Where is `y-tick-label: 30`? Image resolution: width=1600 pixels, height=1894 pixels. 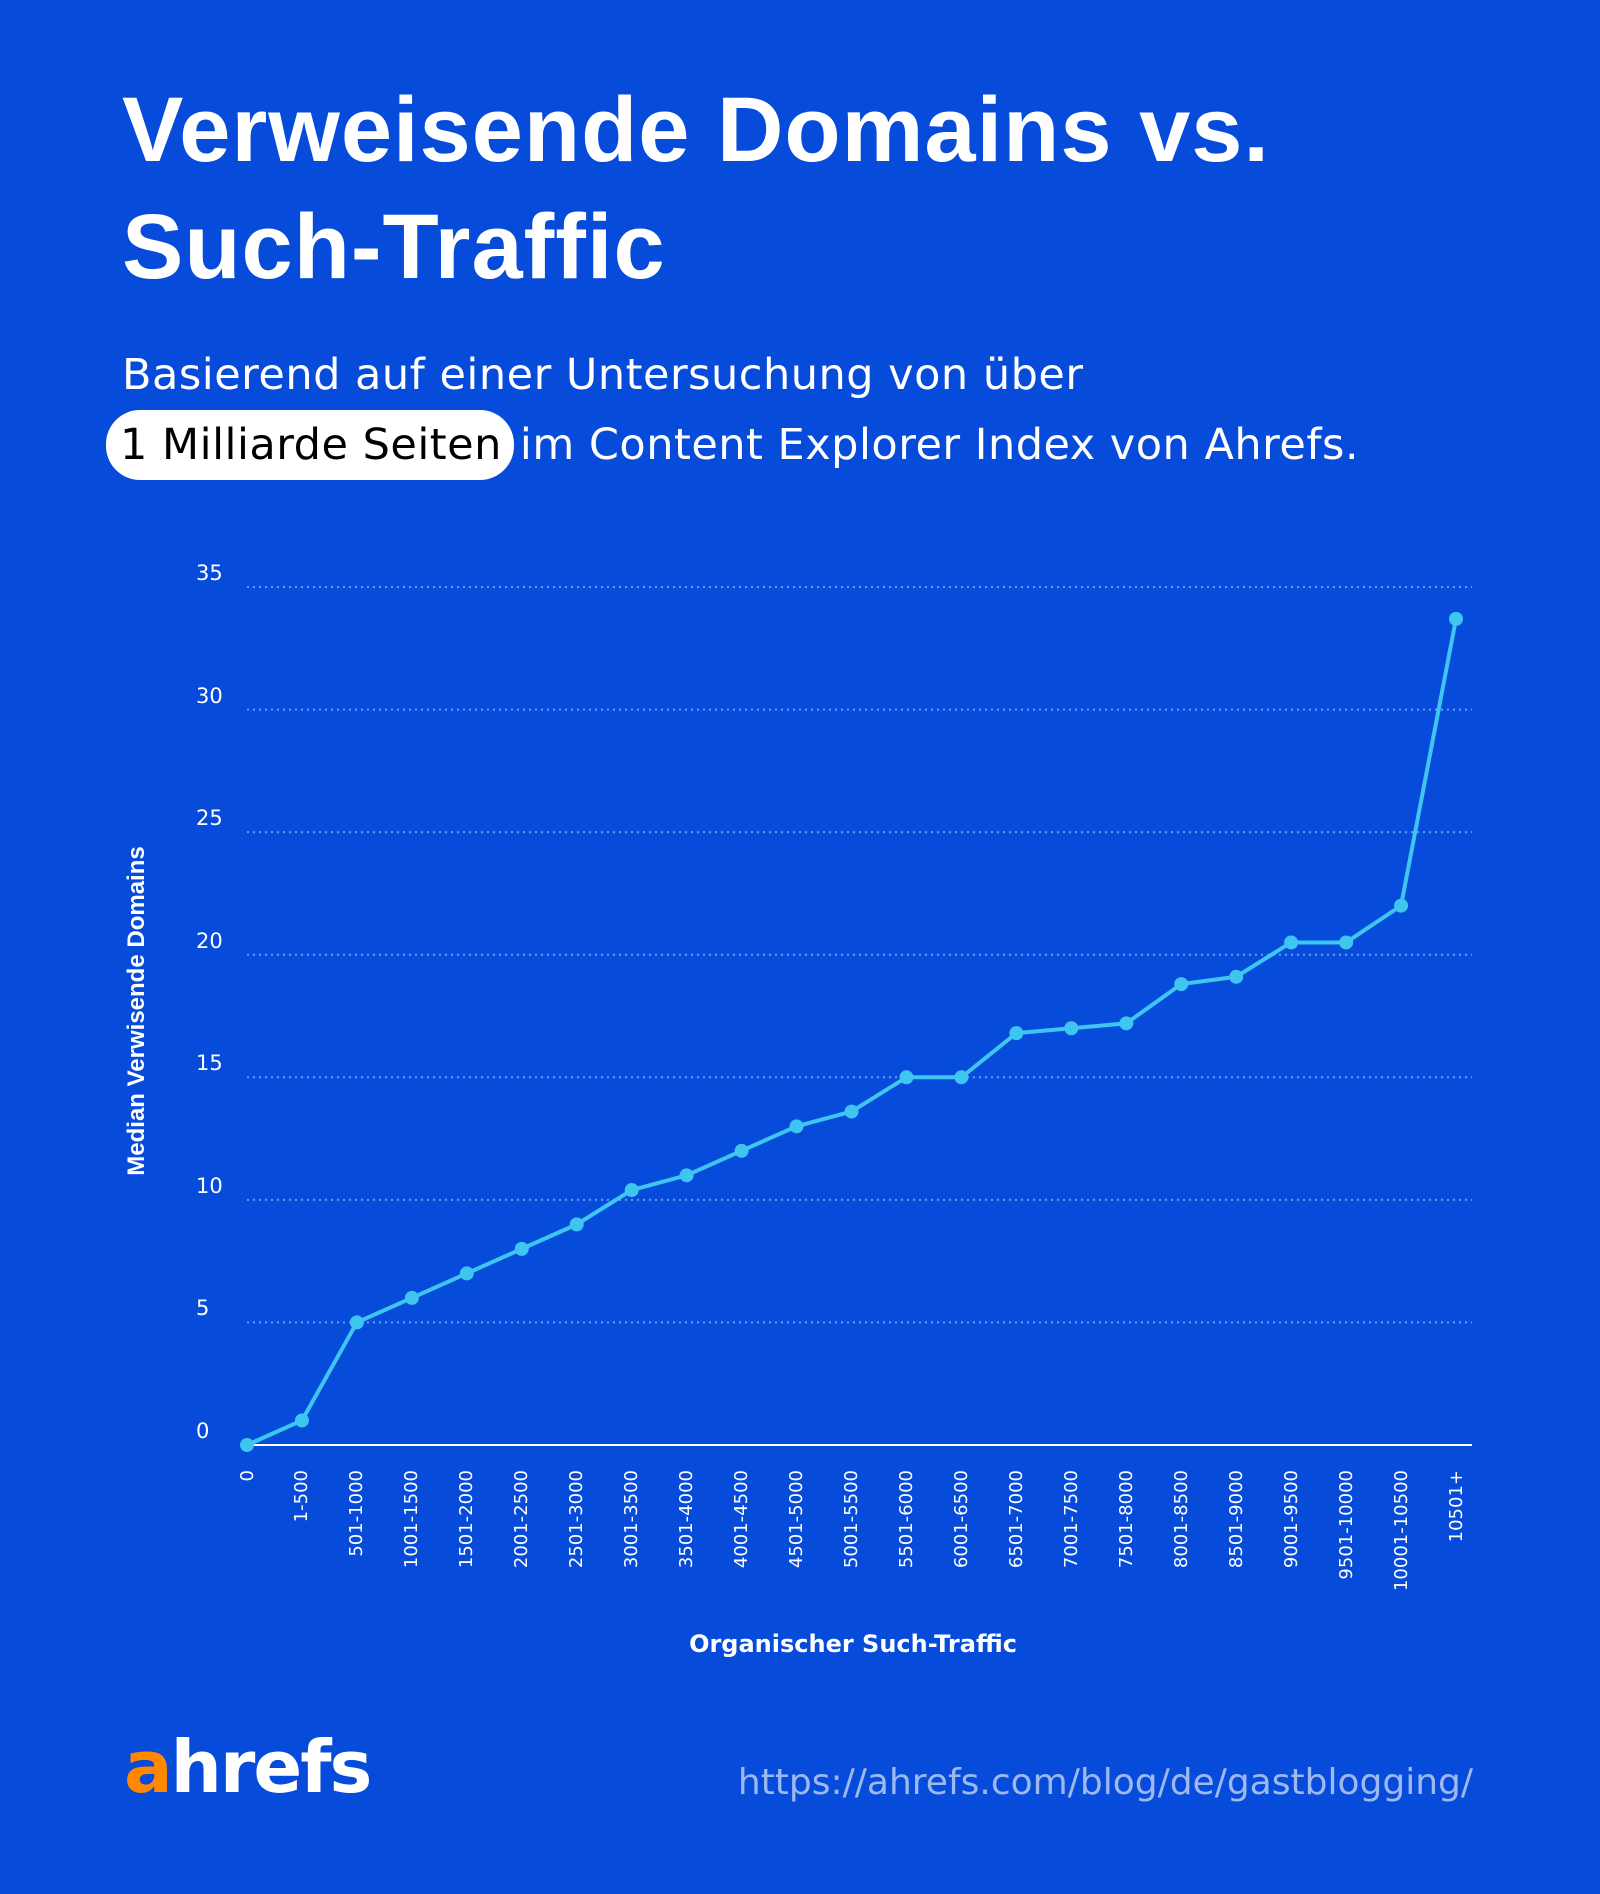 y-tick-label: 30 is located at coordinates (209, 695).